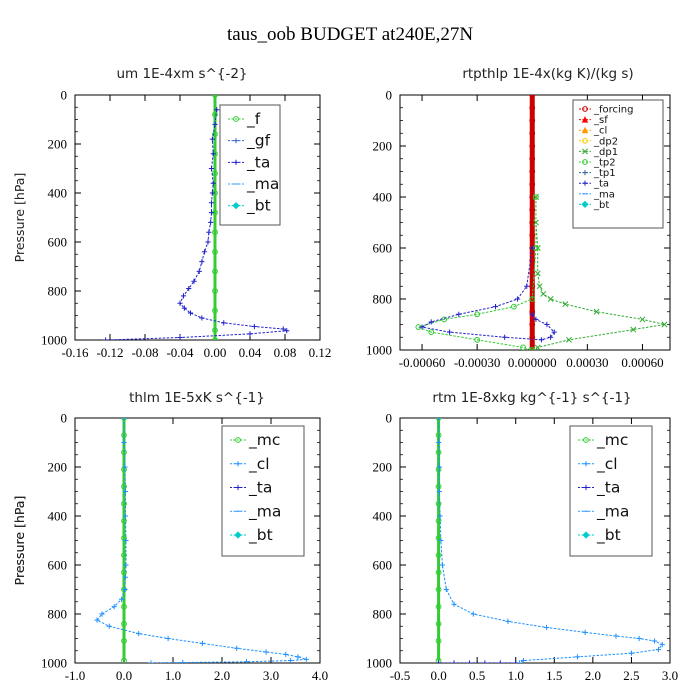 The width and height of the screenshot is (700, 700). What do you see at coordinates (285, 352) in the screenshot?
I see `x-tick-label: 0.08` at bounding box center [285, 352].